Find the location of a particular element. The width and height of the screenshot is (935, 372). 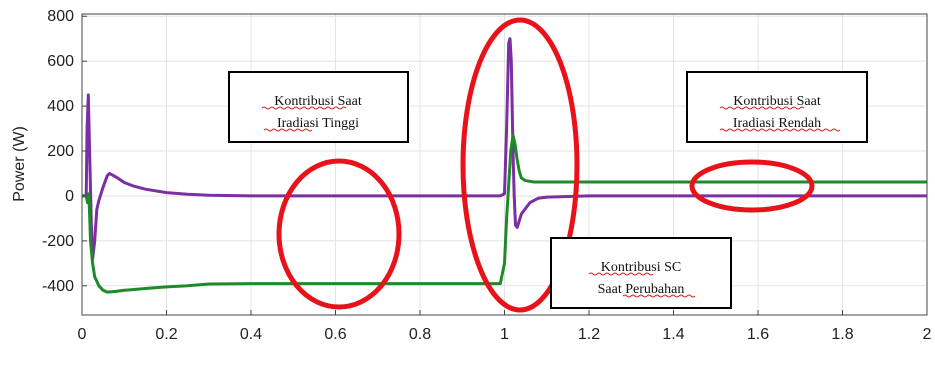

highlight-ellipse-high-irradiance is located at coordinates (339, 234).